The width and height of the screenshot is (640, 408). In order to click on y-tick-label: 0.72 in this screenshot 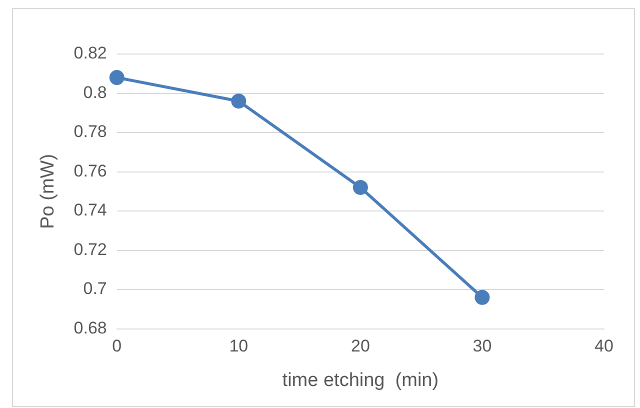, I will do `click(90, 249)`.